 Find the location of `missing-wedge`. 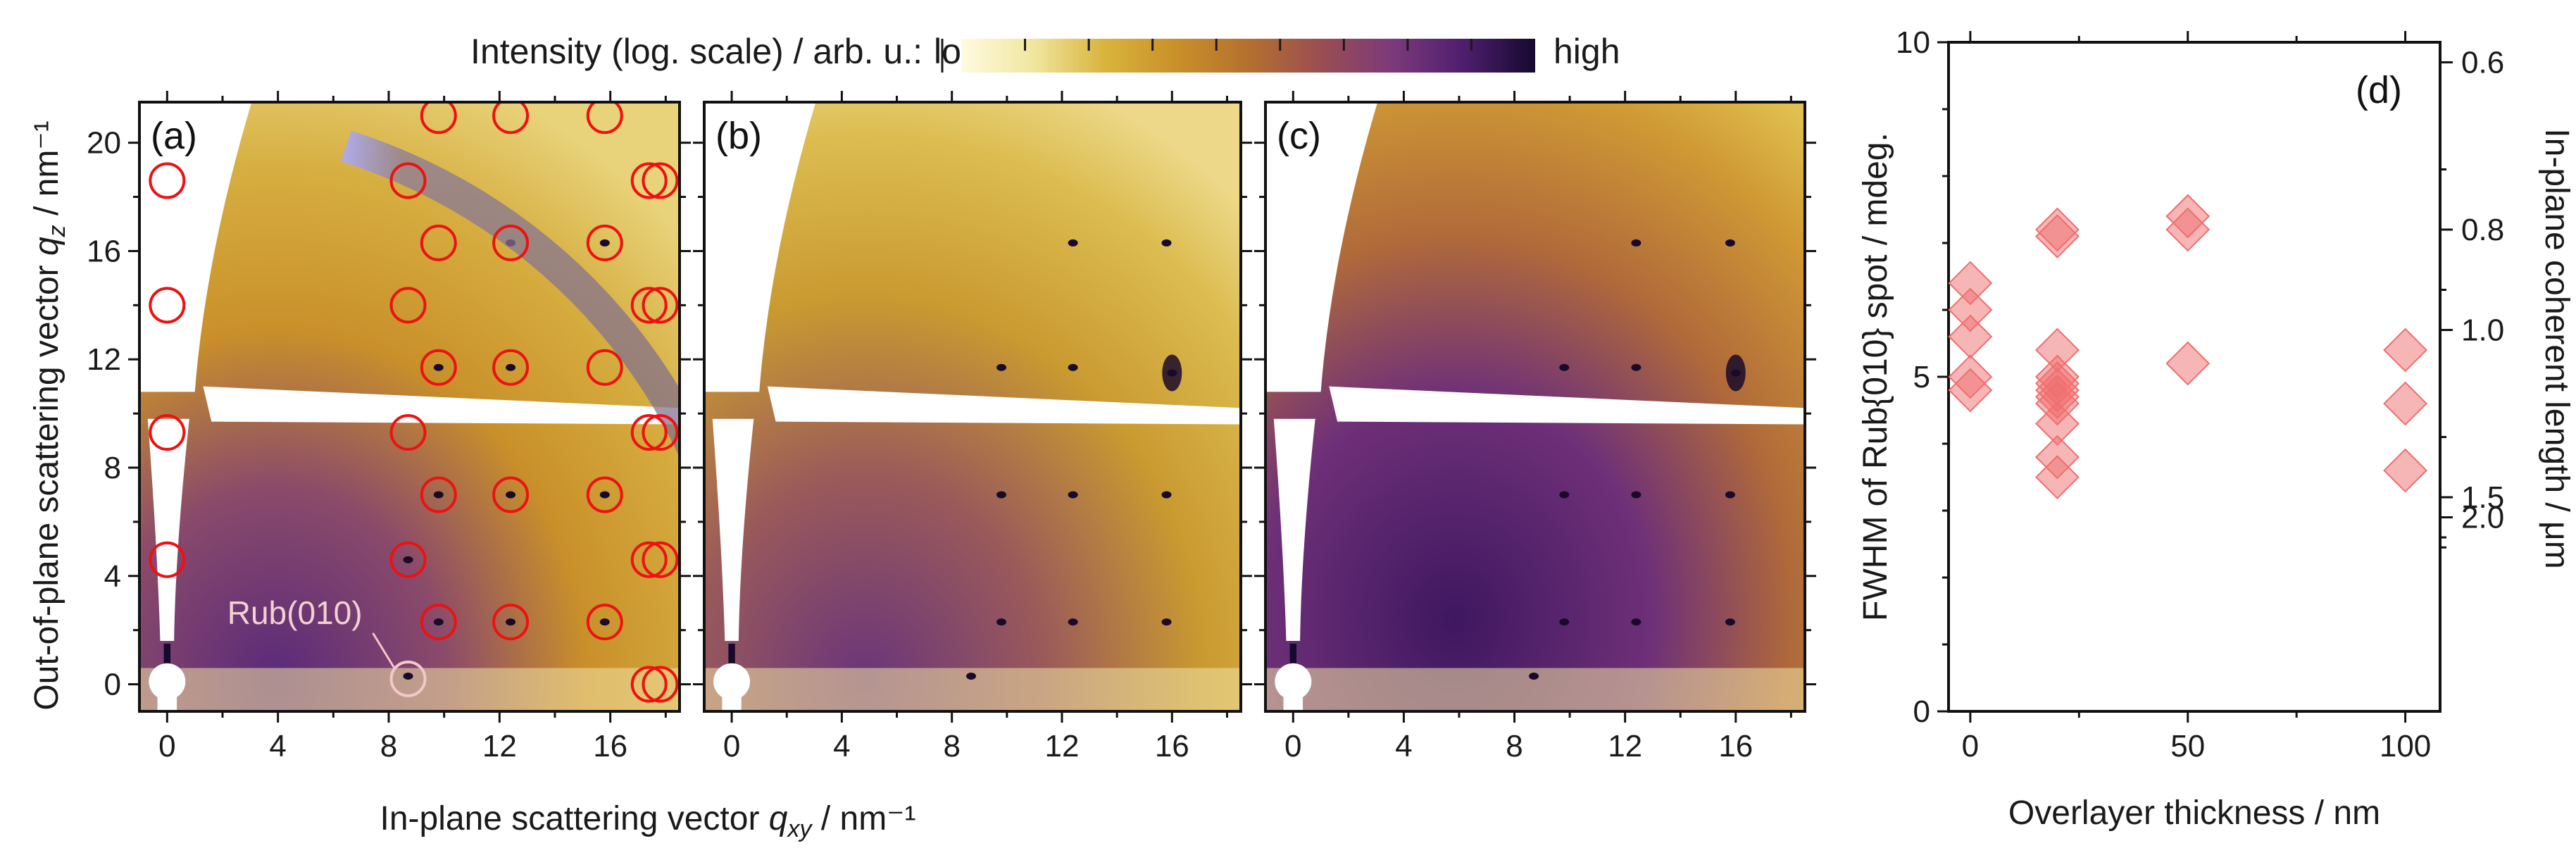

missing-wedge is located at coordinates (760, 247).